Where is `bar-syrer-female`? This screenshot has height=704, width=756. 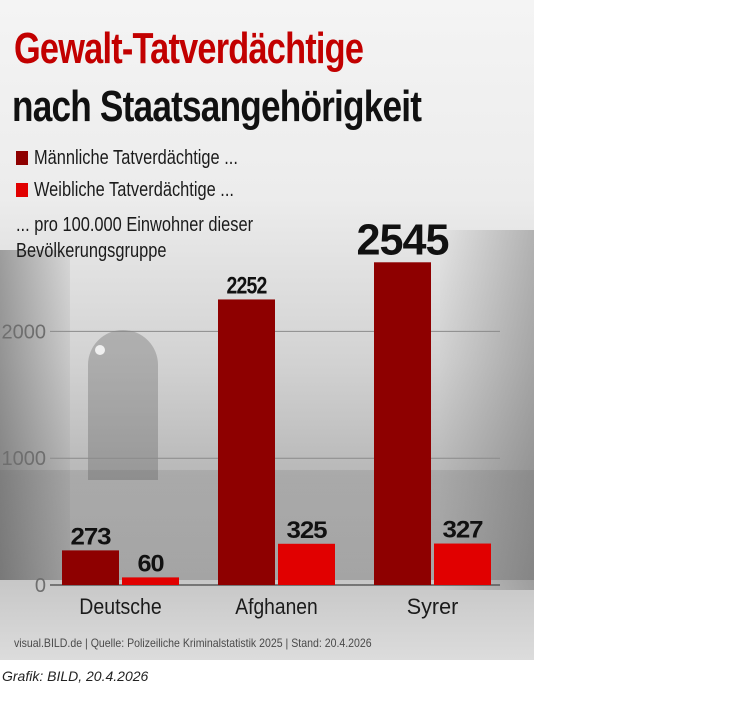
bar-syrer-female is located at coordinates (462, 564).